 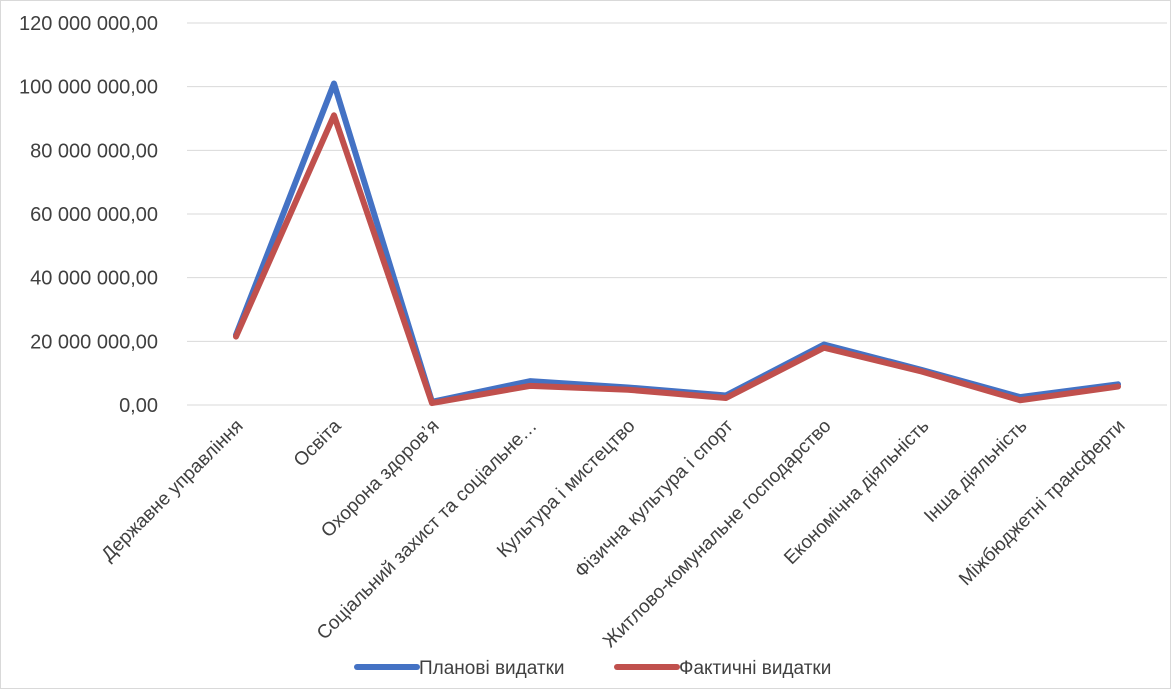 What do you see at coordinates (492, 668) in the screenshot?
I see `legend-label-1: Планові видатки` at bounding box center [492, 668].